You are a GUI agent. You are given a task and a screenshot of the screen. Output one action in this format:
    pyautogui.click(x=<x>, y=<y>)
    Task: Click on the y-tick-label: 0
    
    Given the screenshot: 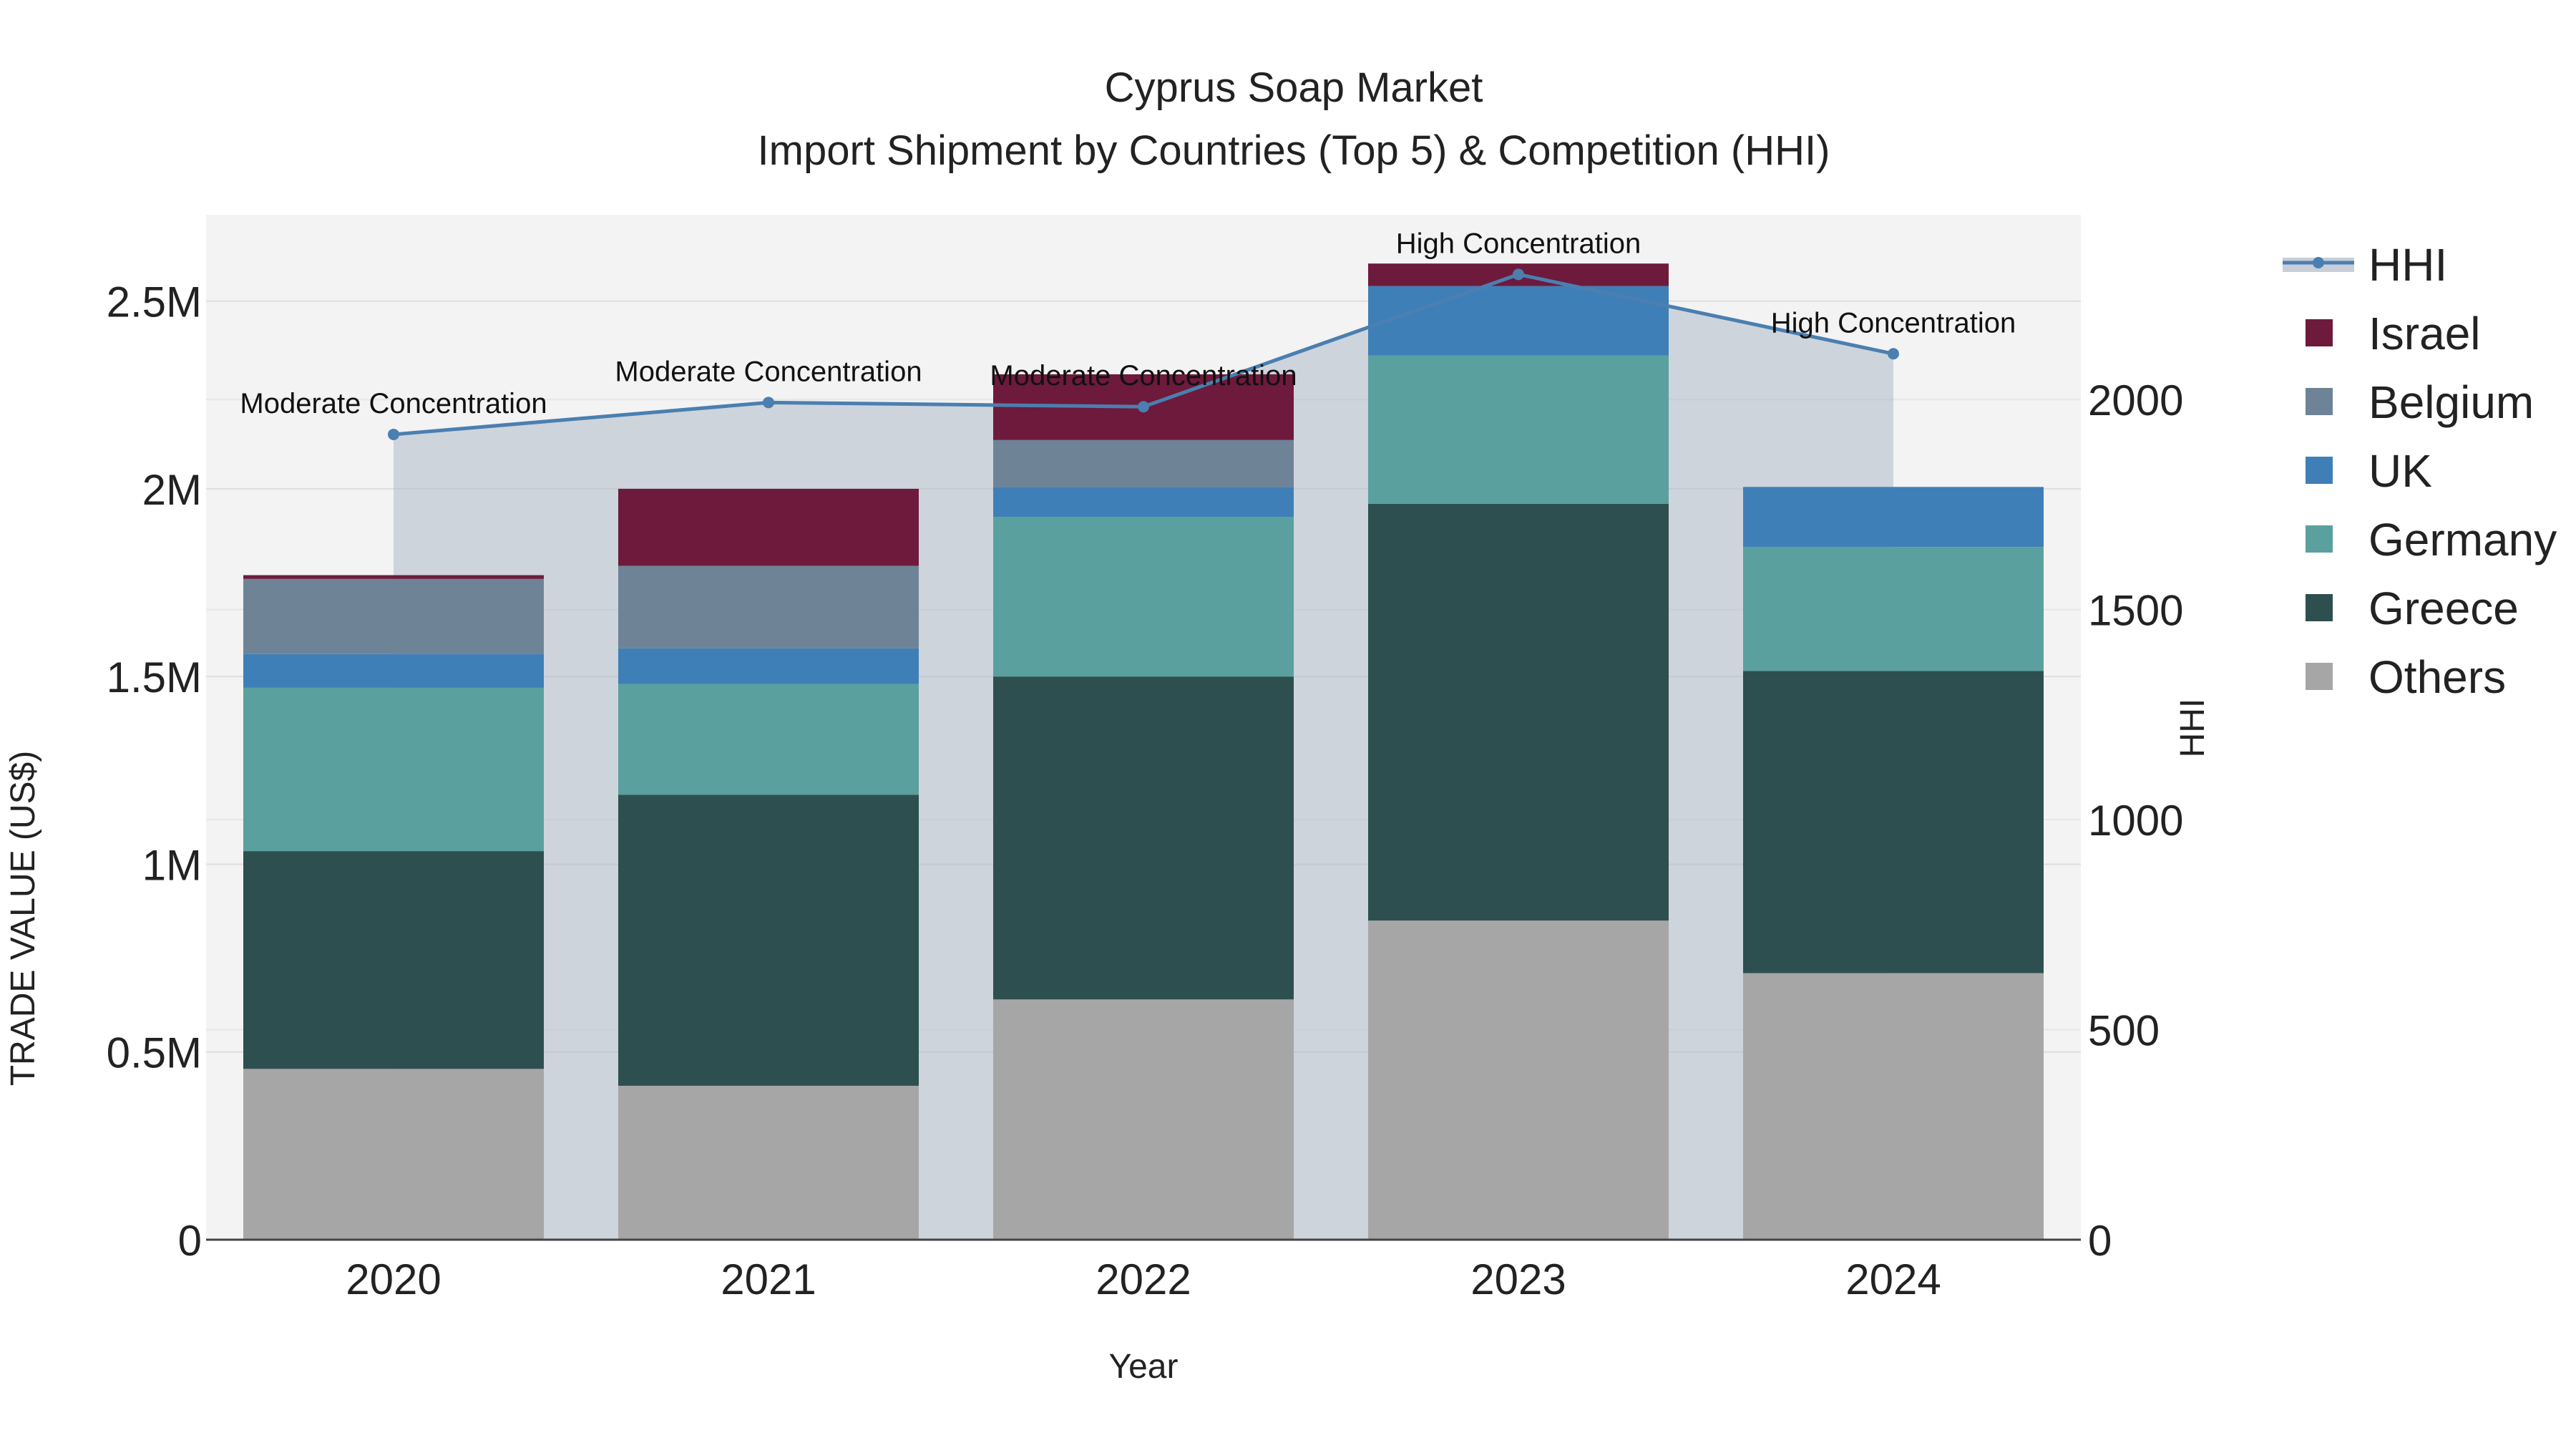 What is the action you would take?
    pyautogui.click(x=190, y=1241)
    